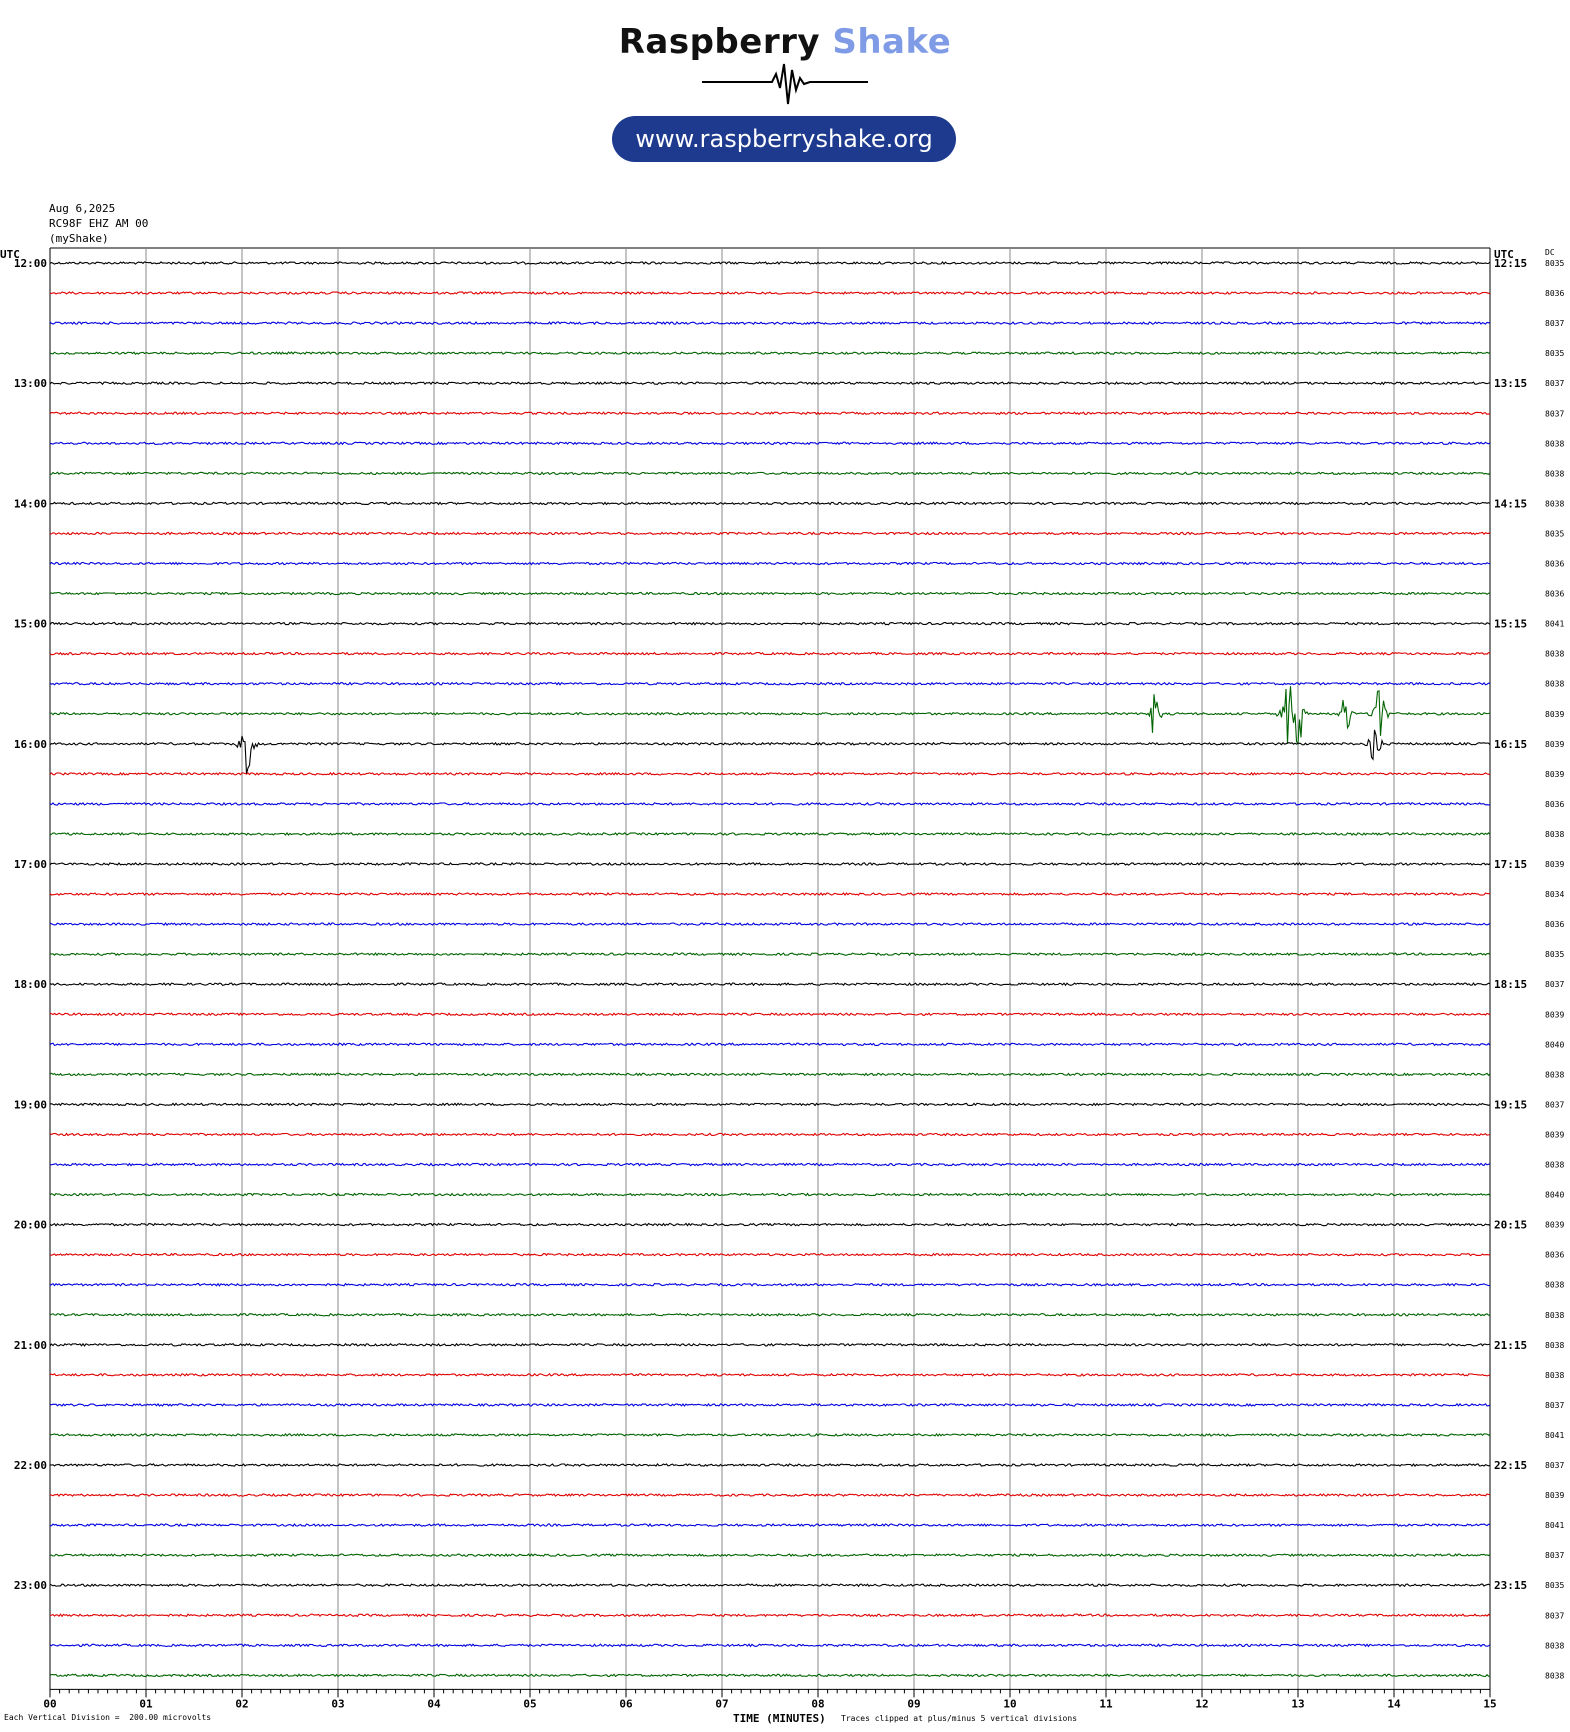 The width and height of the screenshot is (1570, 1732). I want to click on x-tick-label: 13, so click(1297, 1703).